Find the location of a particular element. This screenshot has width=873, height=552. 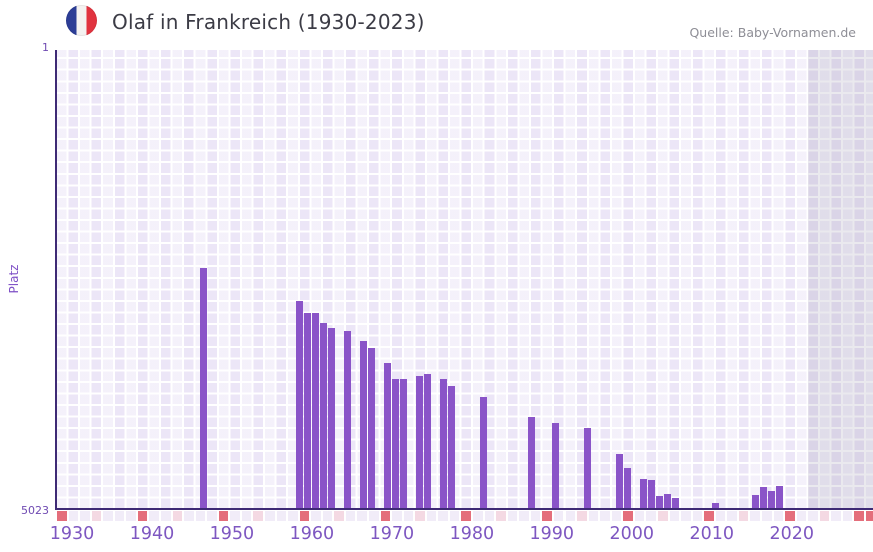

rank-bar-1998 is located at coordinates (619, 480).